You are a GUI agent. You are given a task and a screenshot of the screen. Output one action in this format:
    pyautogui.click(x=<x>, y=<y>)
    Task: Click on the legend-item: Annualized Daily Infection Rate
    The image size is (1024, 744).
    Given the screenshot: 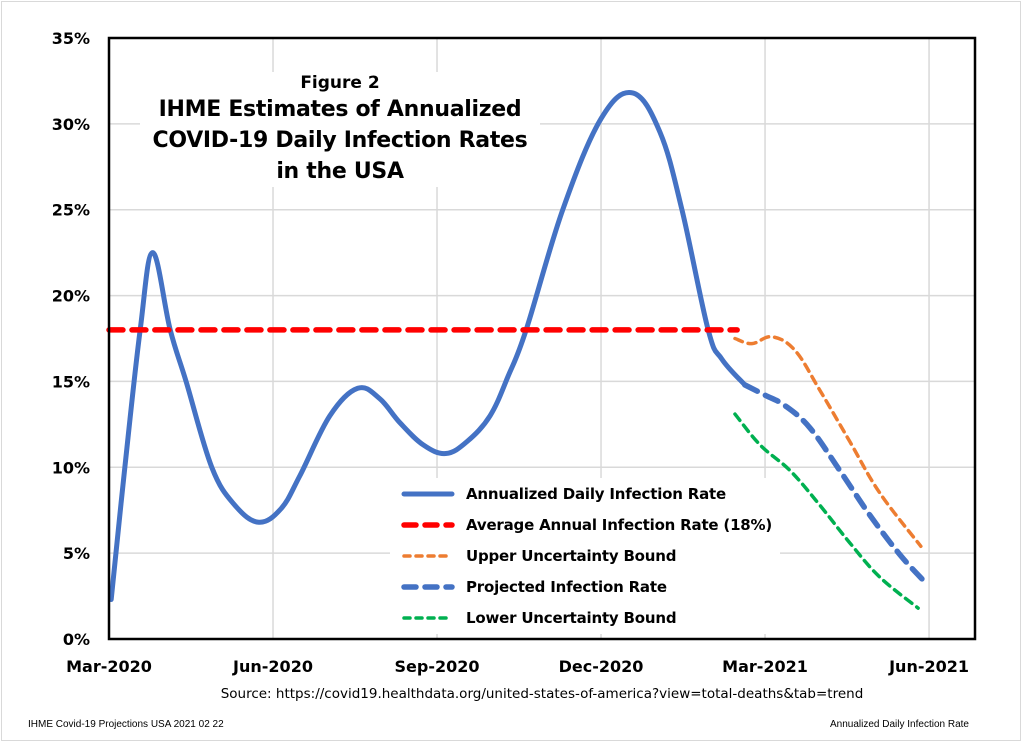 What is the action you would take?
    pyautogui.click(x=558, y=494)
    